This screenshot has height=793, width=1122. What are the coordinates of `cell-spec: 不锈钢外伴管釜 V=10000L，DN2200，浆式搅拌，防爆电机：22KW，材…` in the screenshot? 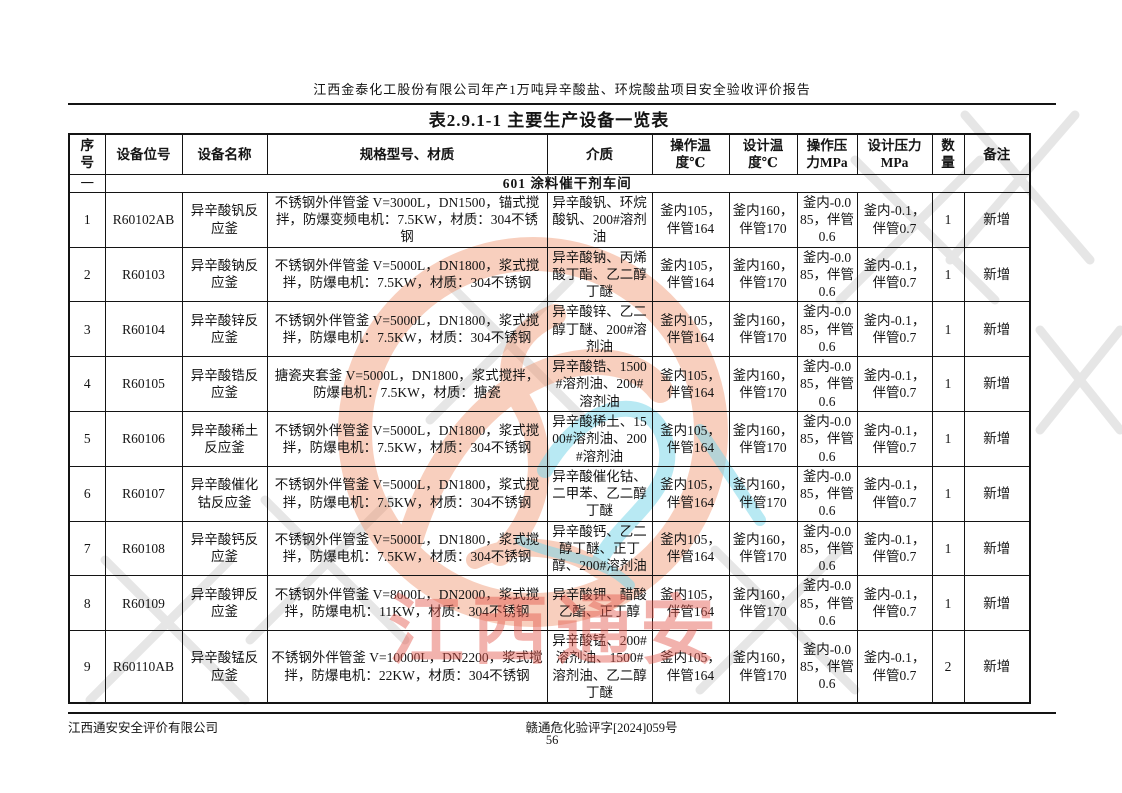 It's located at (407, 667).